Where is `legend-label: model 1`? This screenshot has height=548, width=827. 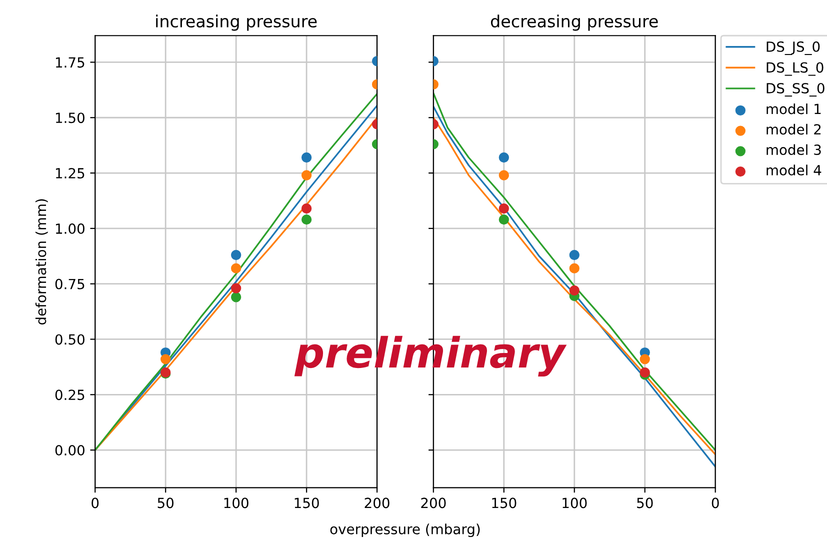 legend-label: model 1 is located at coordinates (793, 108).